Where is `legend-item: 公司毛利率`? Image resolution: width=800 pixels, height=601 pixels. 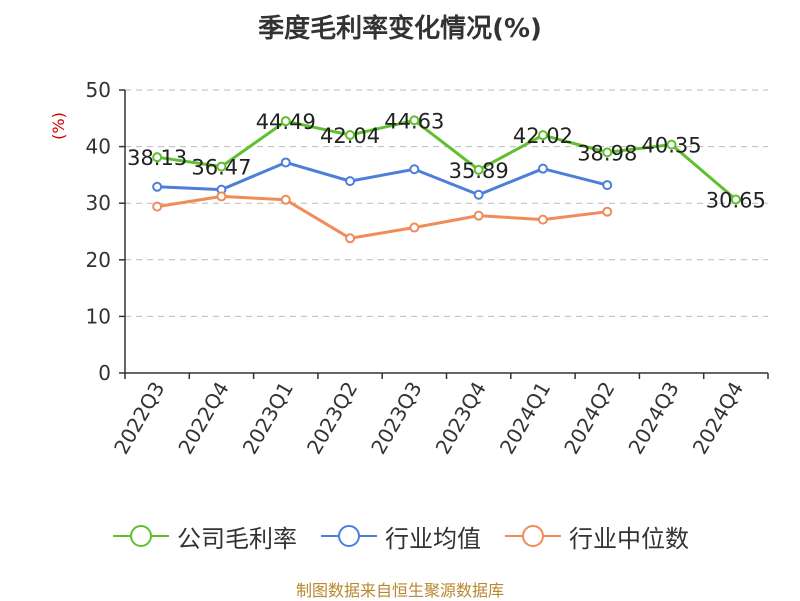
legend-item: 公司毛利率 is located at coordinates (204, 536).